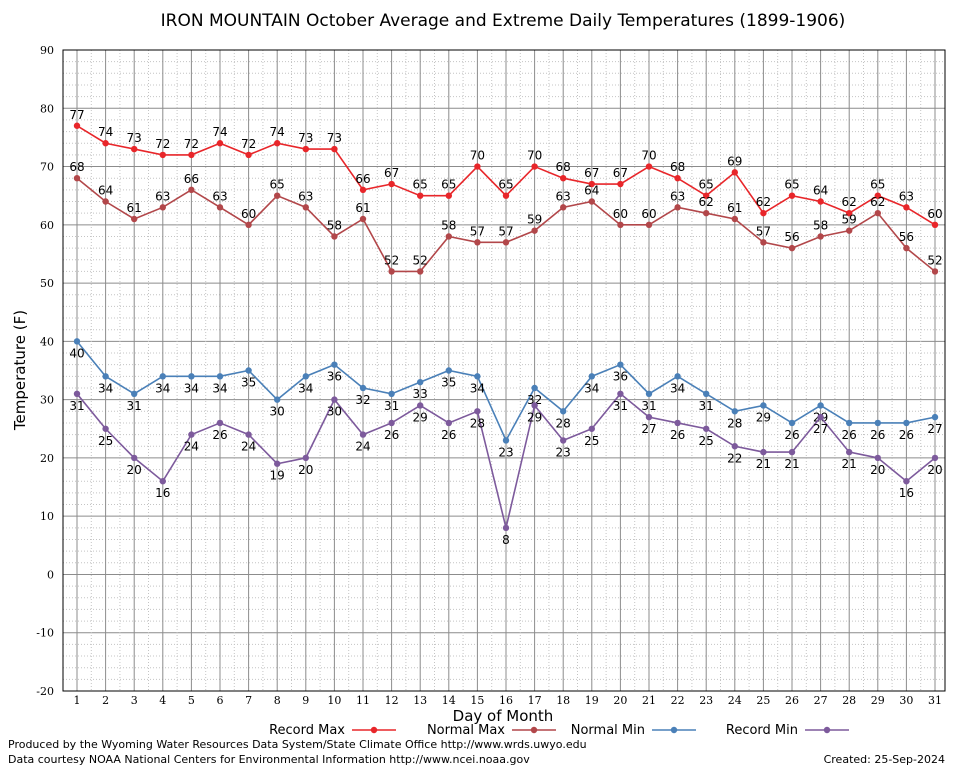  Describe the element at coordinates (134, 700) in the screenshot. I see `x-tick-label: 3` at that location.